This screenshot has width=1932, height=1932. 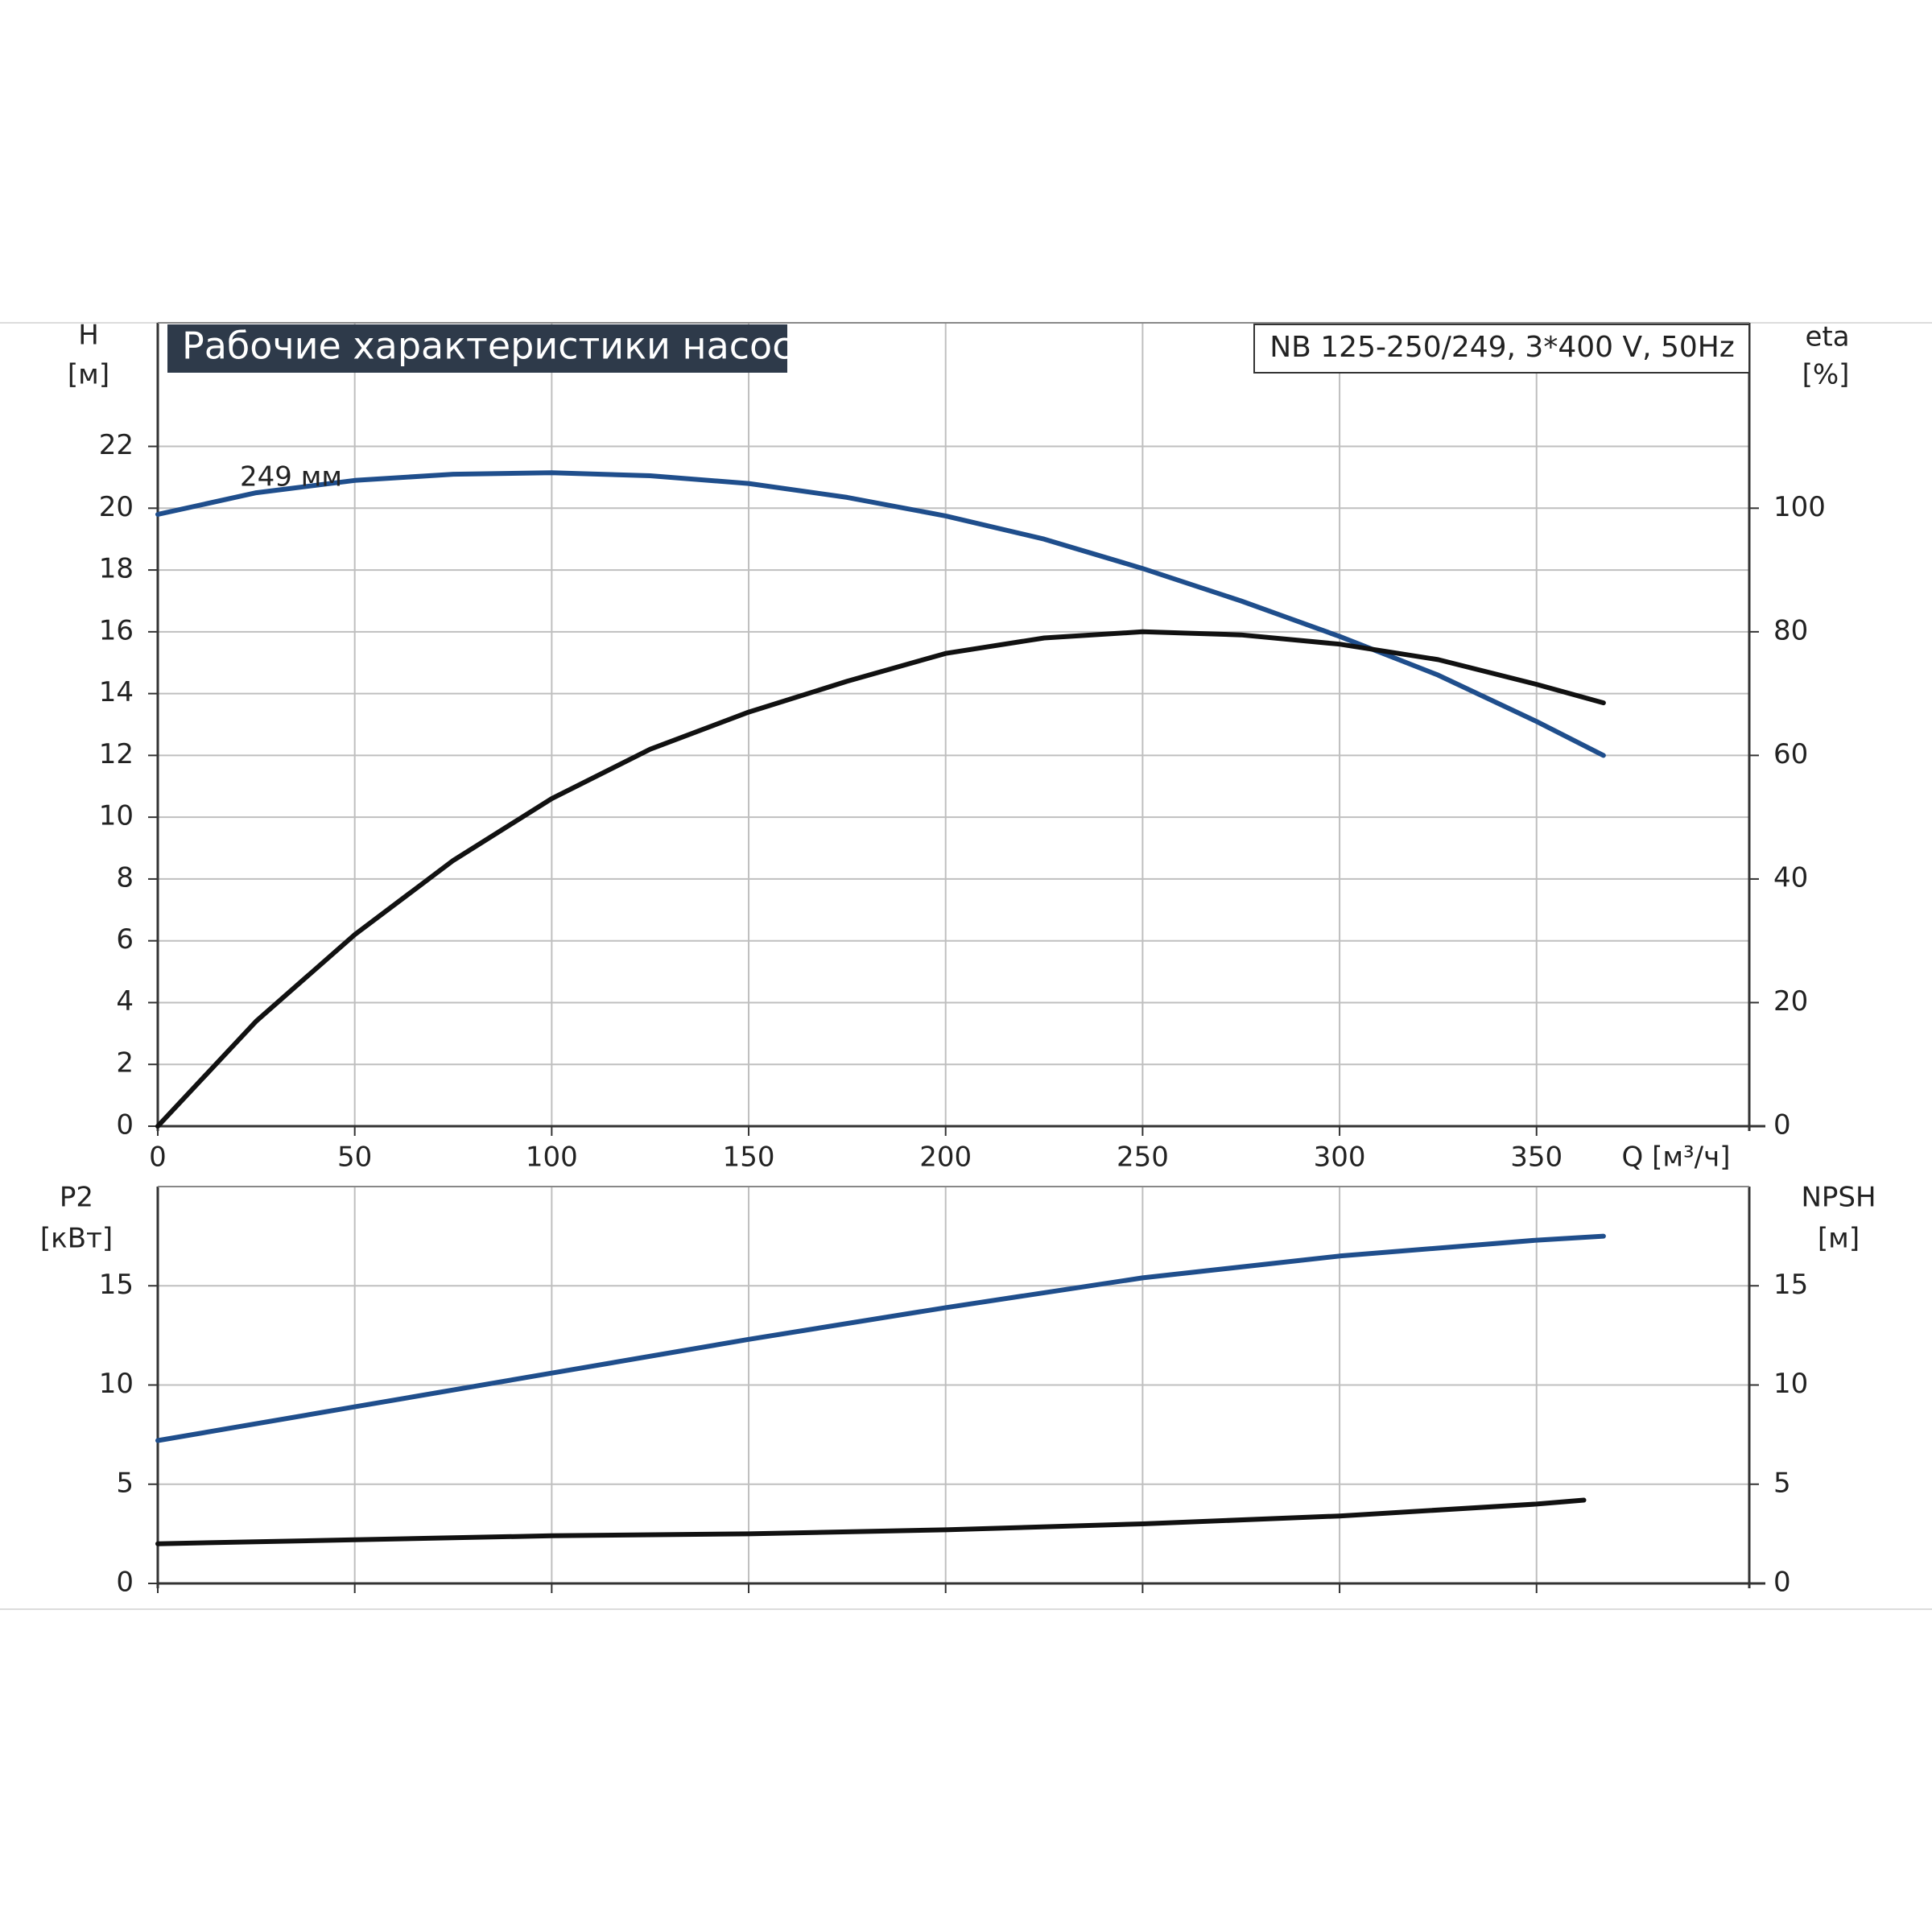 What do you see at coordinates (749, 1157) in the screenshot?
I see `x-tick-label: 150` at bounding box center [749, 1157].